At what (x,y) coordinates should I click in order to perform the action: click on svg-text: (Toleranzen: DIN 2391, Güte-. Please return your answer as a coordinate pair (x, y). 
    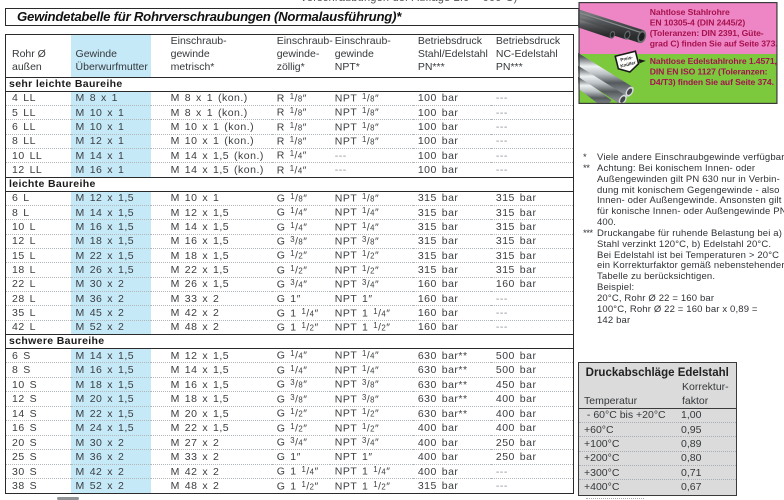
    Looking at the image, I should click on (707, 33).